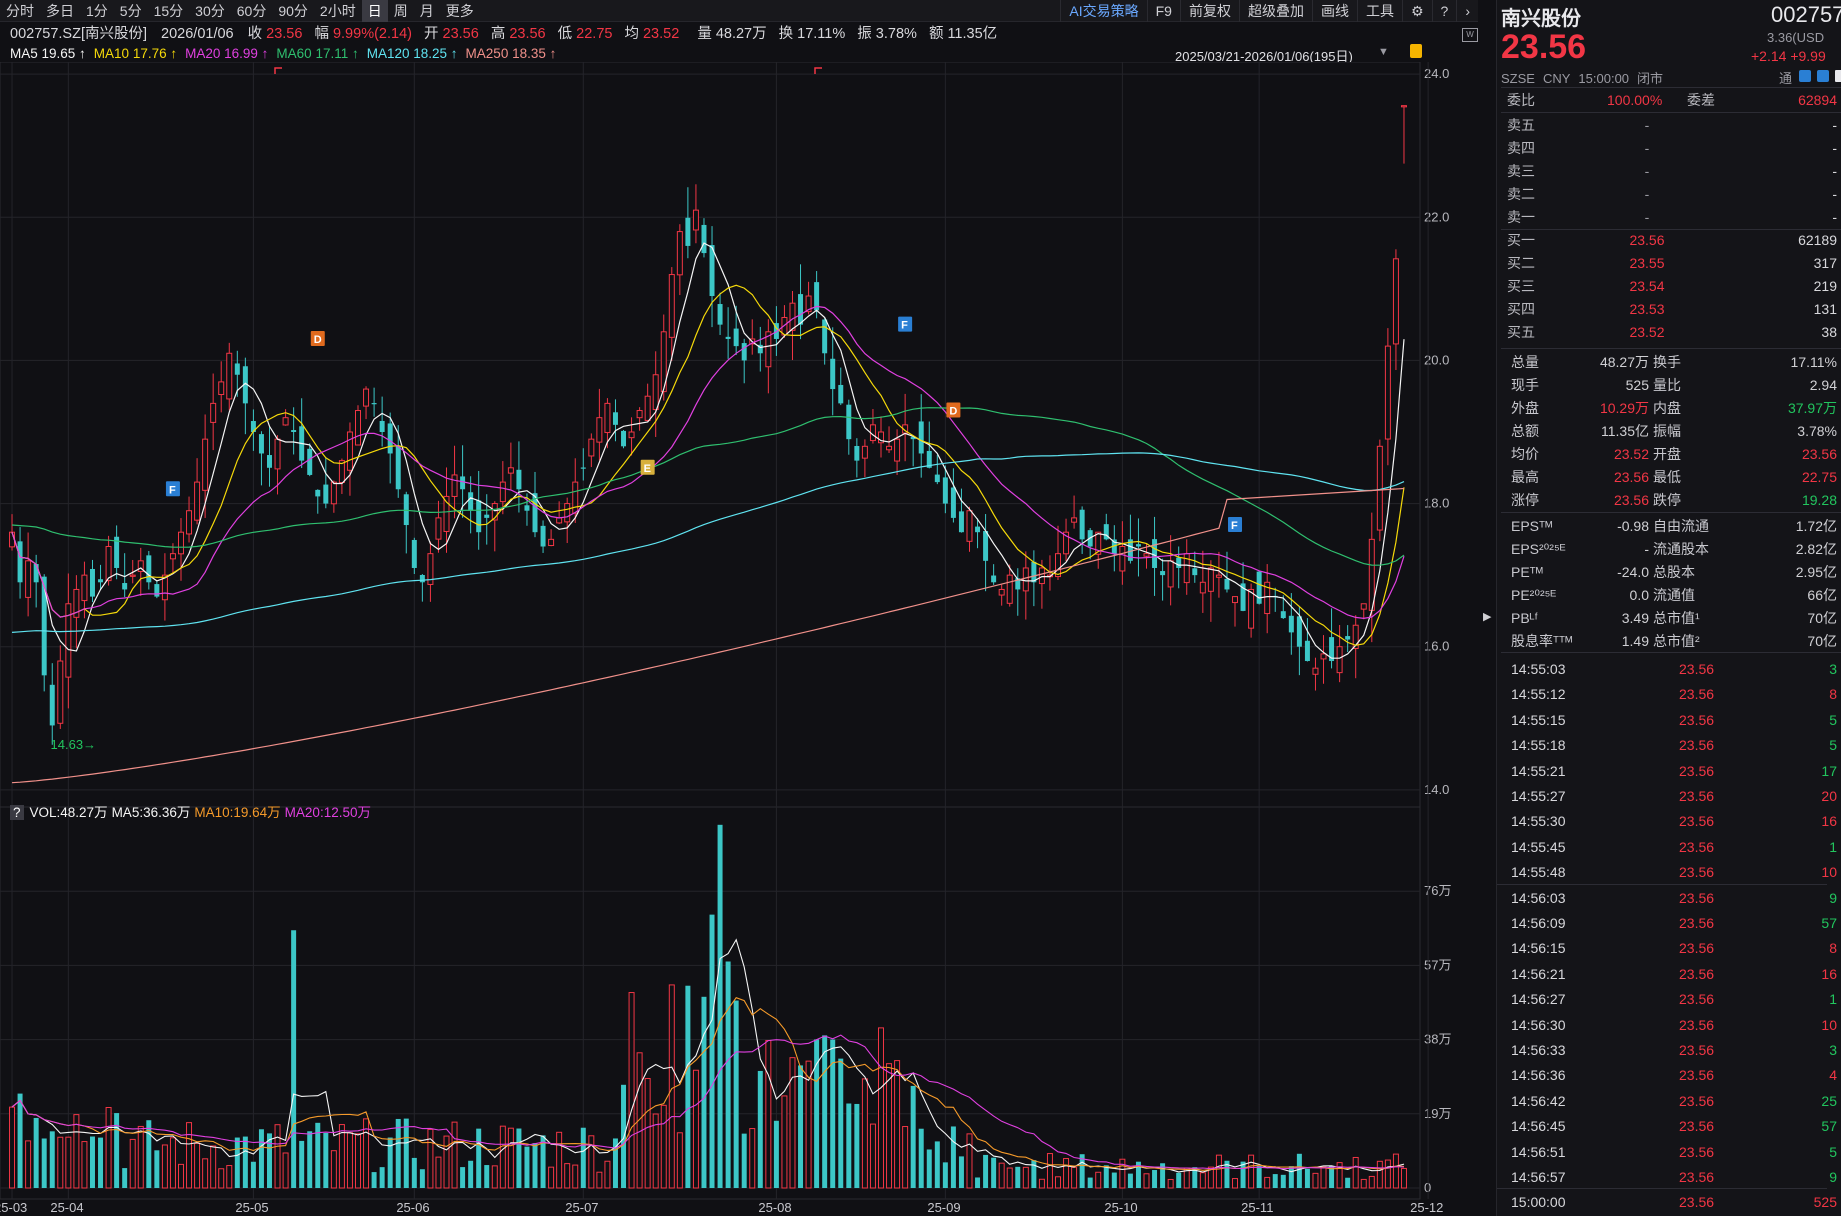 The height and width of the screenshot is (1216, 1841). What do you see at coordinates (1674, 1202) in the screenshot?
I see `tick-row: 15:00:00 23.56 525` at bounding box center [1674, 1202].